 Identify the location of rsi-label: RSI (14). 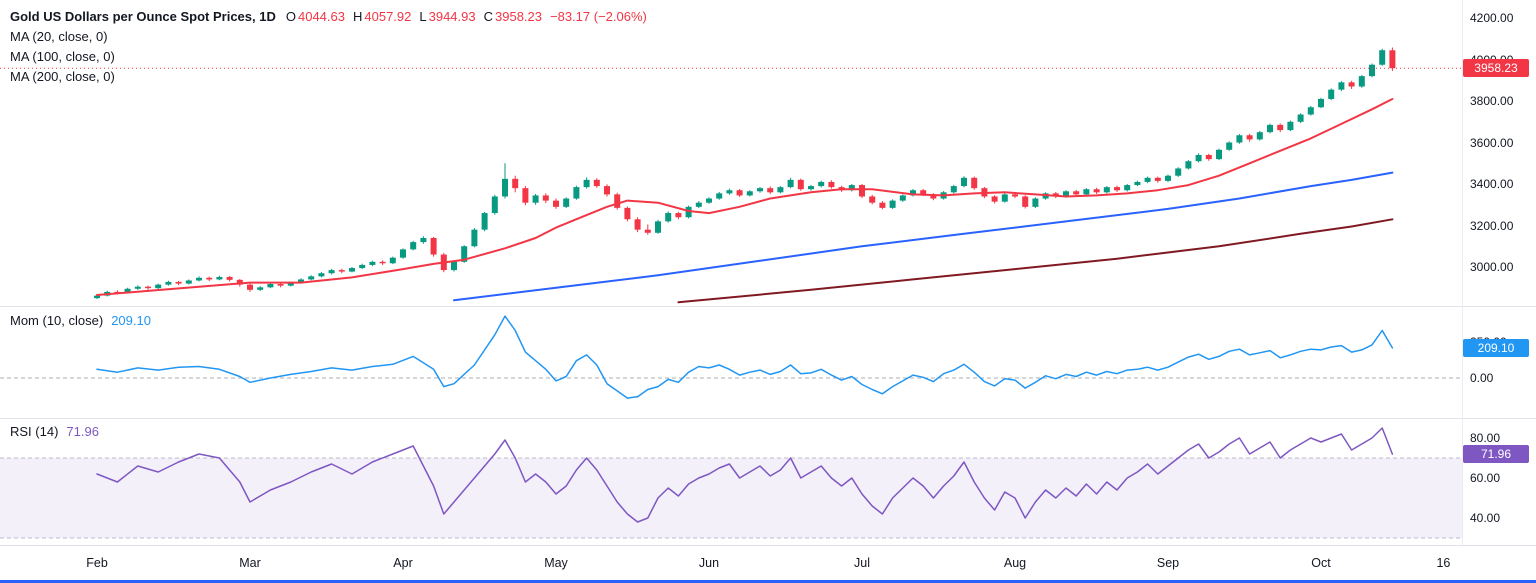
(34, 431).